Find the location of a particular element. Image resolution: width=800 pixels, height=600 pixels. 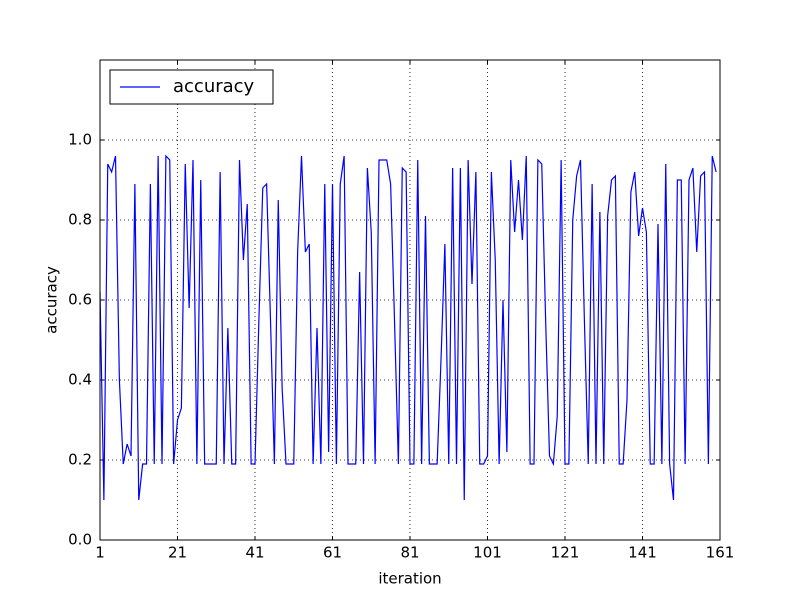

x-axis-label: iteration is located at coordinates (409, 579).